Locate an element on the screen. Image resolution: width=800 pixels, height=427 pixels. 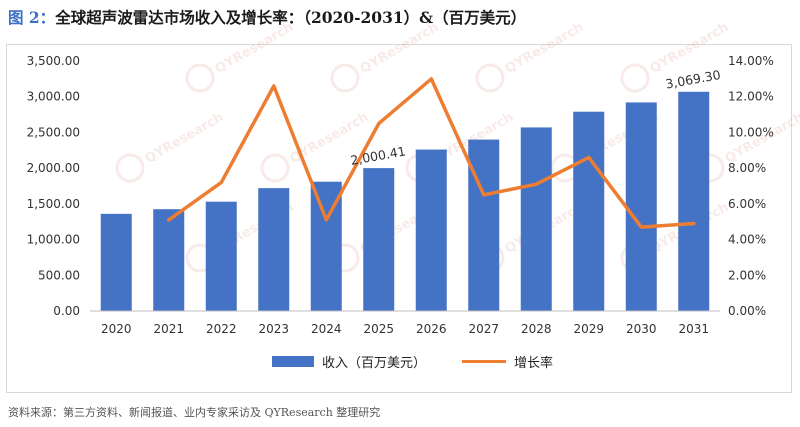
right-axis-tick-label: 12.00% is located at coordinates (751, 97).